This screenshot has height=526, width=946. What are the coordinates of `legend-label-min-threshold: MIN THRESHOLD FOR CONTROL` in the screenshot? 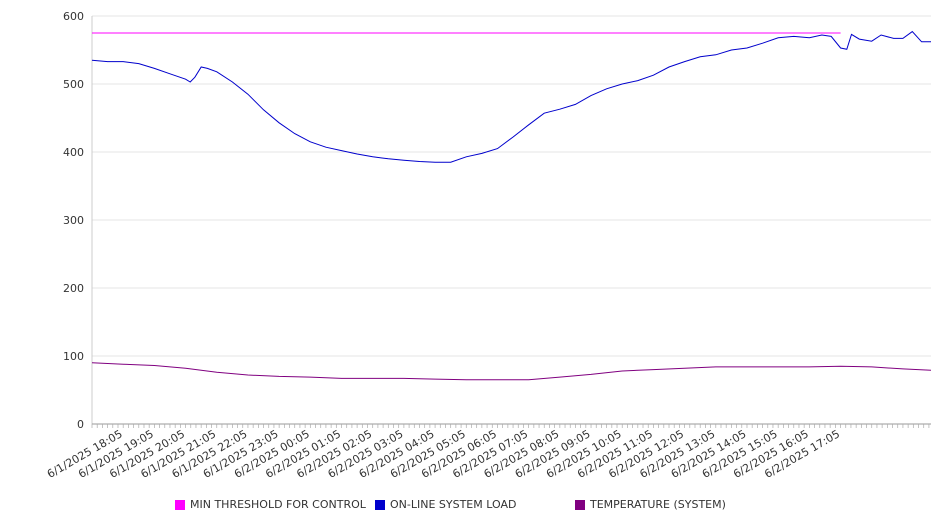 It's located at (278, 504).